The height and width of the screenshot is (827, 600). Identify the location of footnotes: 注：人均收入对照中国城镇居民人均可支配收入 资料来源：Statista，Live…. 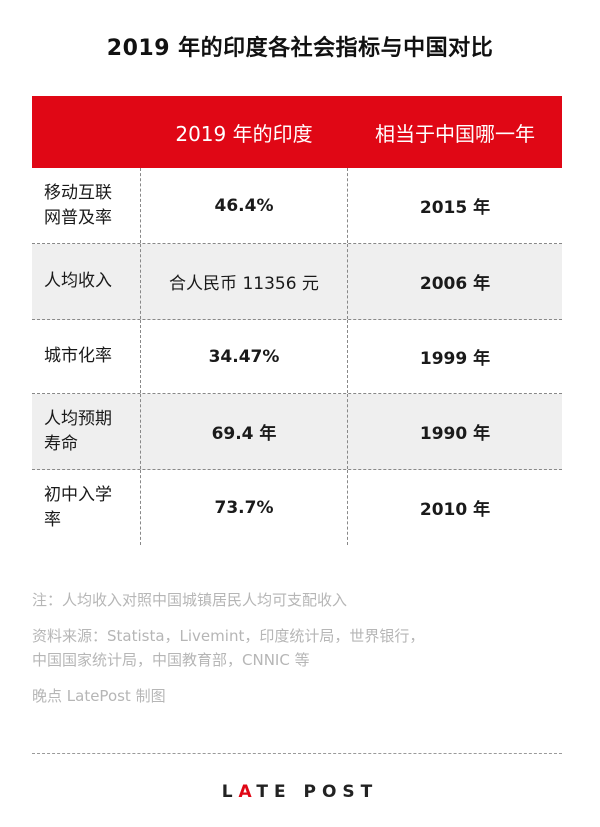
(302, 654).